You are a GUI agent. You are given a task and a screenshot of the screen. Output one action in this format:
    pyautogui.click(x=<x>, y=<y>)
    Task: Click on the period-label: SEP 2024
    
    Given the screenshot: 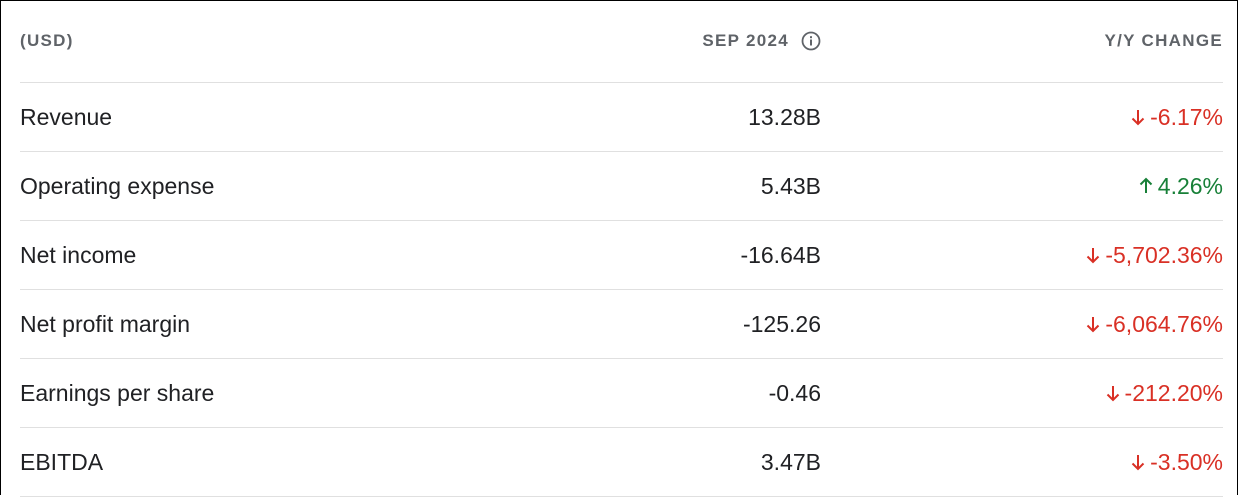 What is the action you would take?
    pyautogui.click(x=745, y=40)
    